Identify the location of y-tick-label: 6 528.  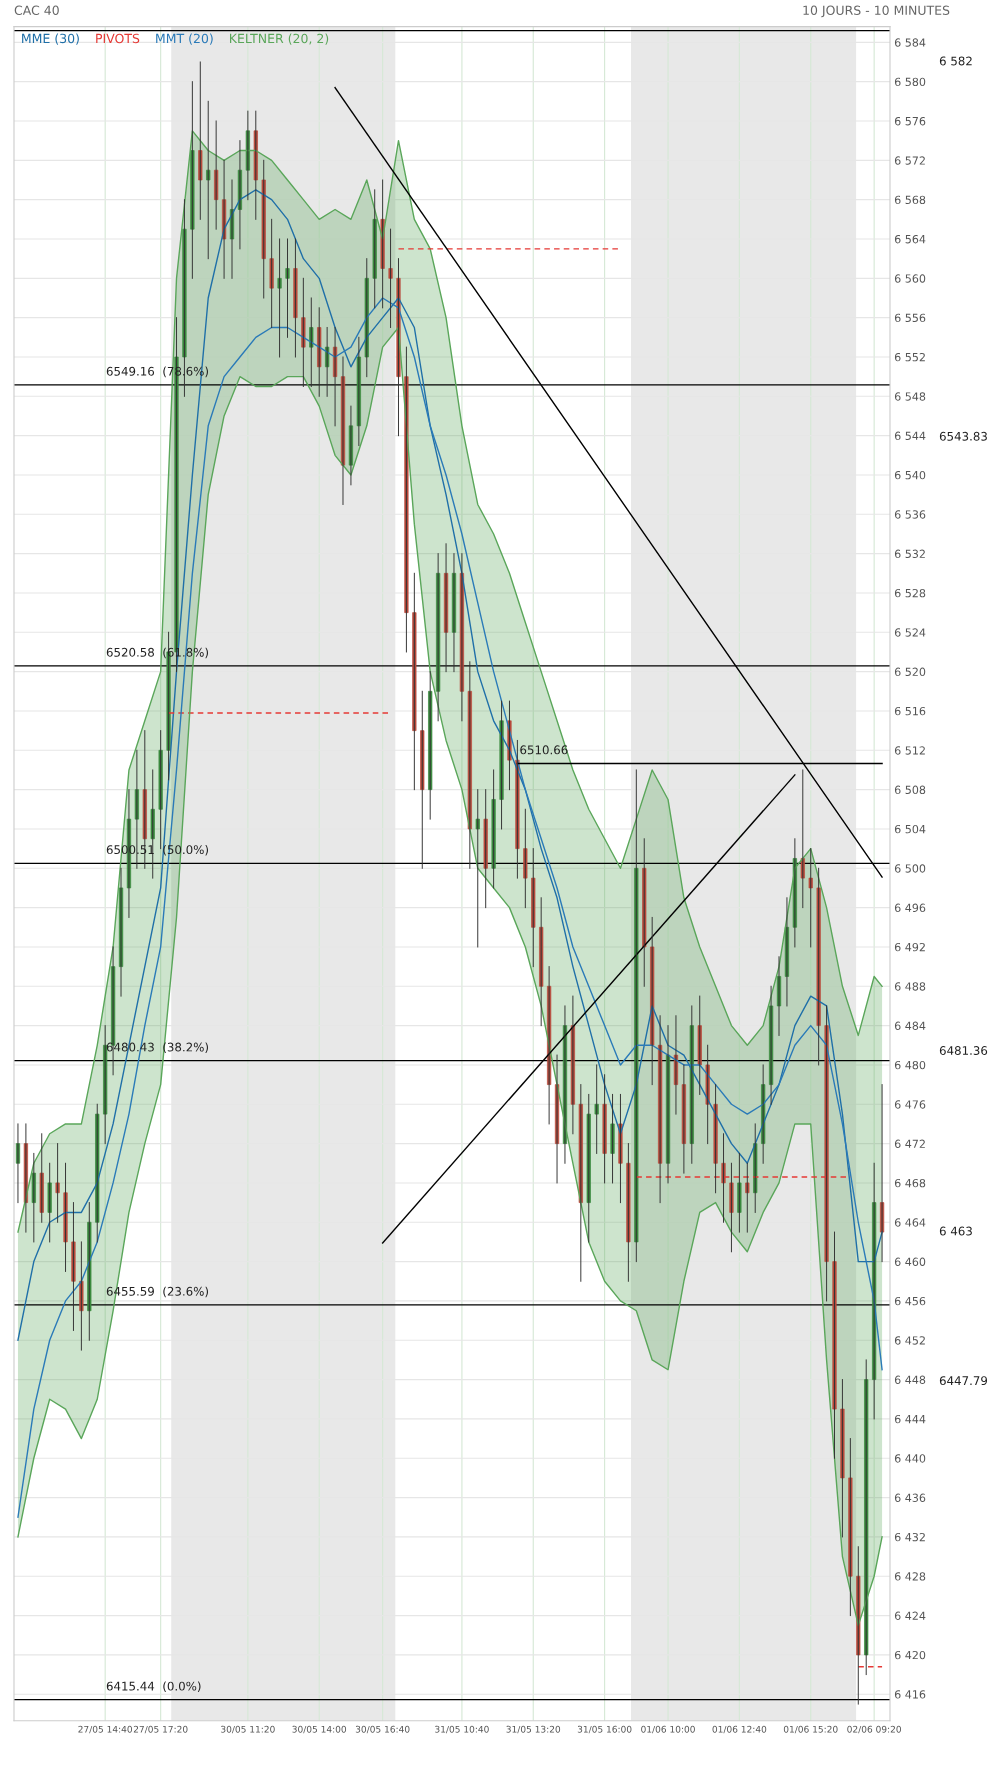
(910, 593).